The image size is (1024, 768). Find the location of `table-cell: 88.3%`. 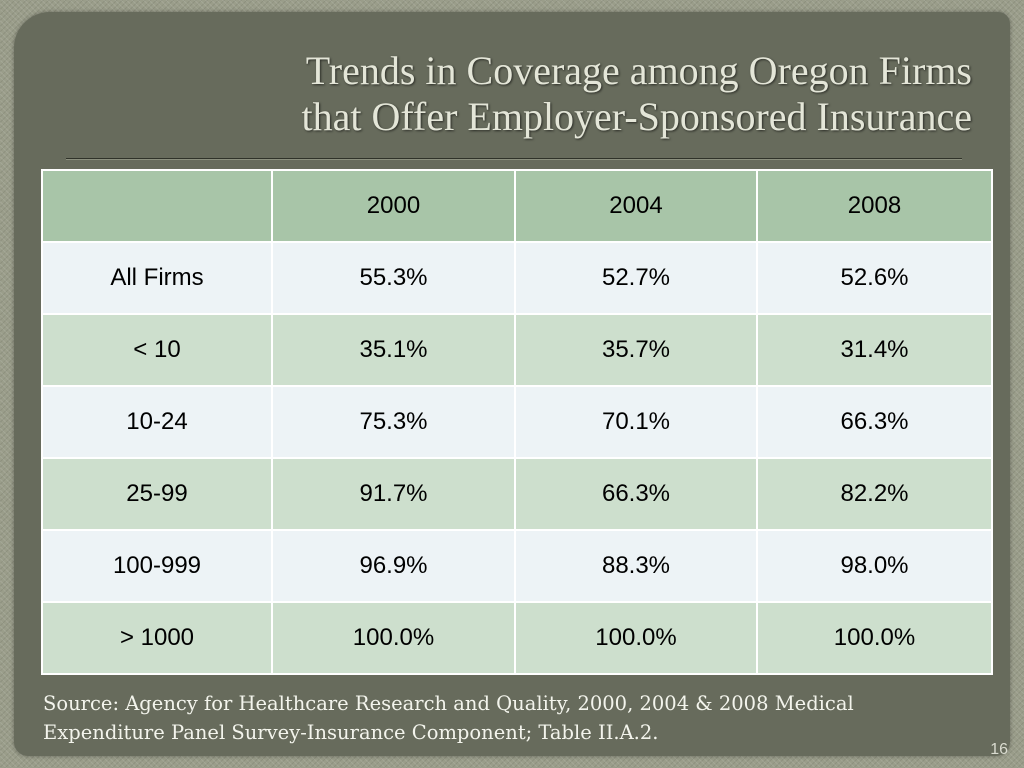

table-cell: 88.3% is located at coordinates (636, 566).